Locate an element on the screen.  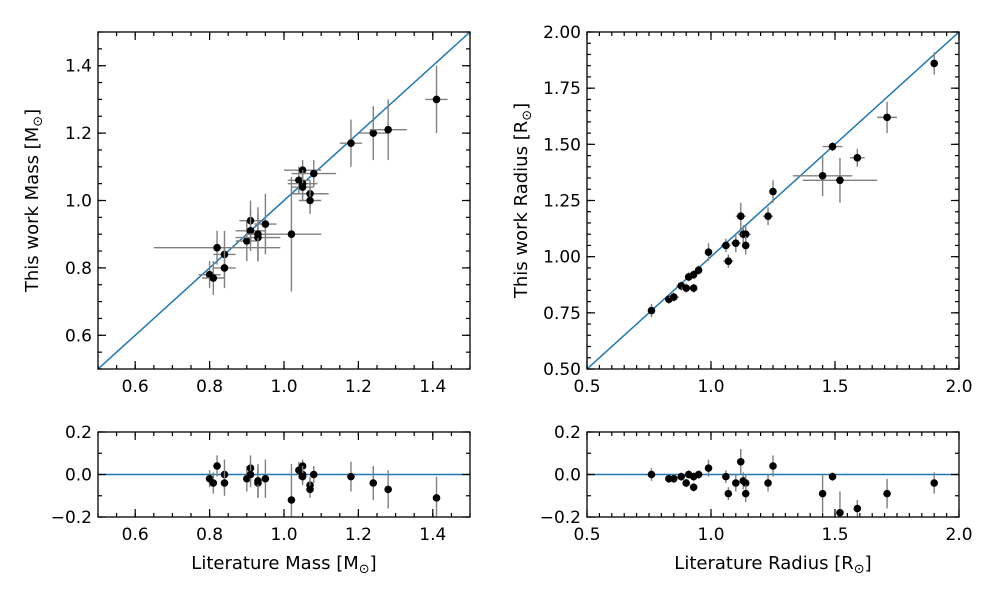
y-tick-label: 1.4 is located at coordinates (78, 67).